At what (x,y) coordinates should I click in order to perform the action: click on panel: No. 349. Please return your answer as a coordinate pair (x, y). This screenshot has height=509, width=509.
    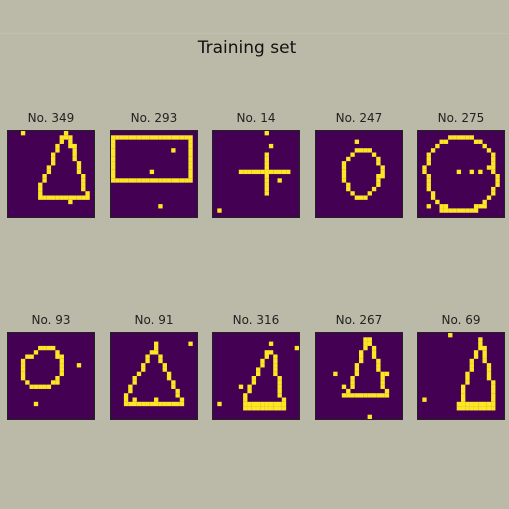
    Looking at the image, I should click on (51, 164).